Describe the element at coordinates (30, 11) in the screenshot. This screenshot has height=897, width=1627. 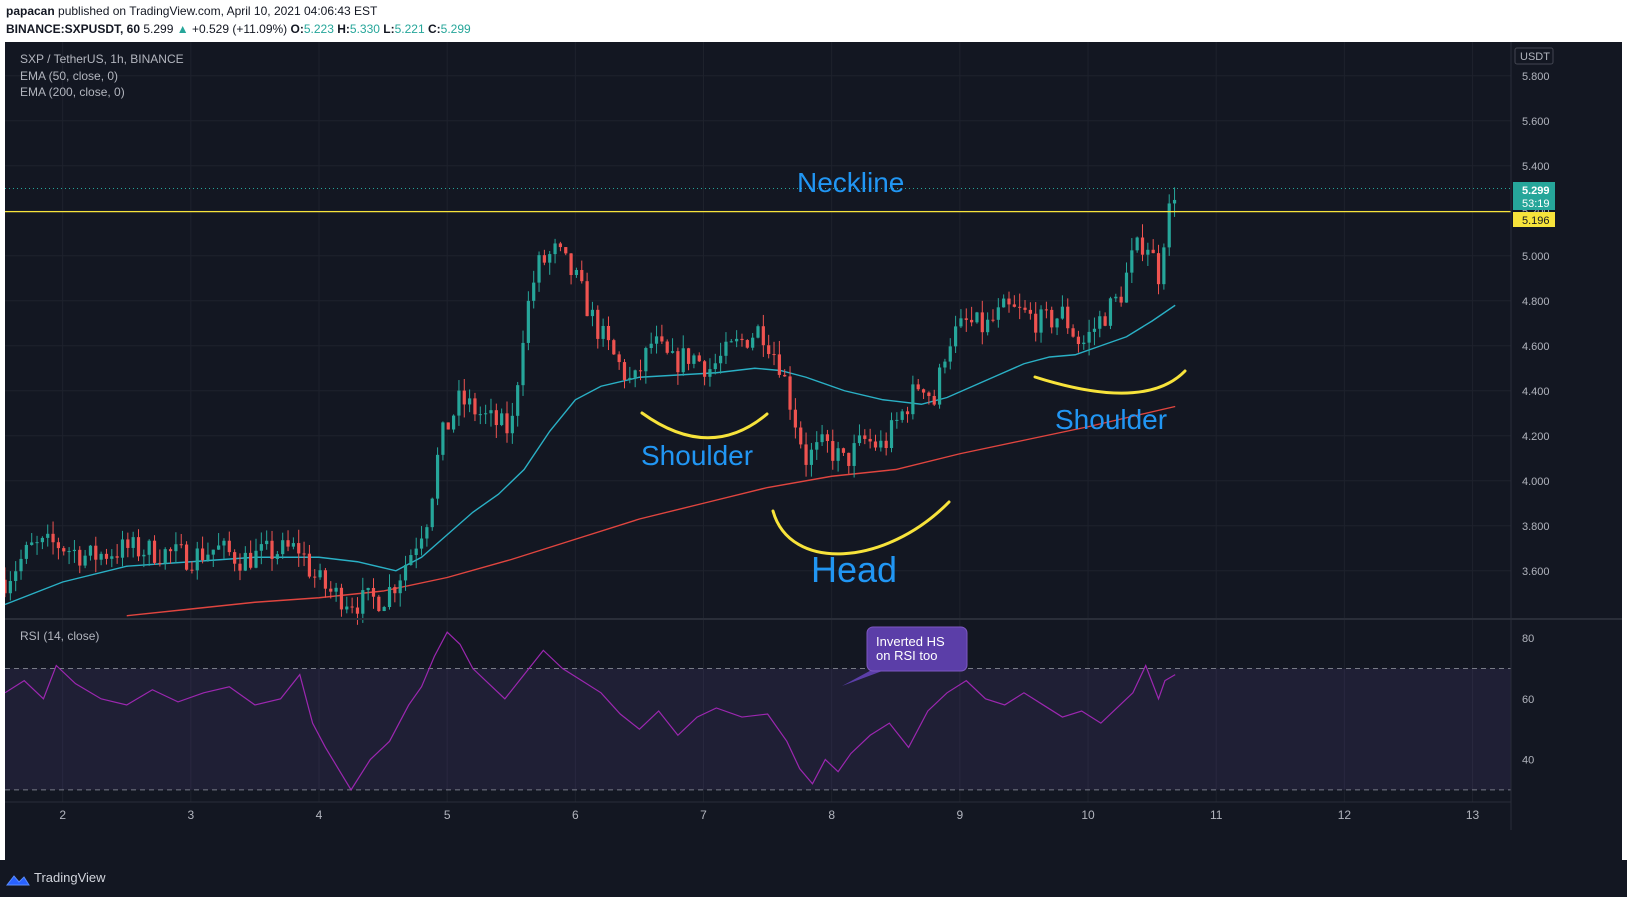
I see `author-name: papacan` at that location.